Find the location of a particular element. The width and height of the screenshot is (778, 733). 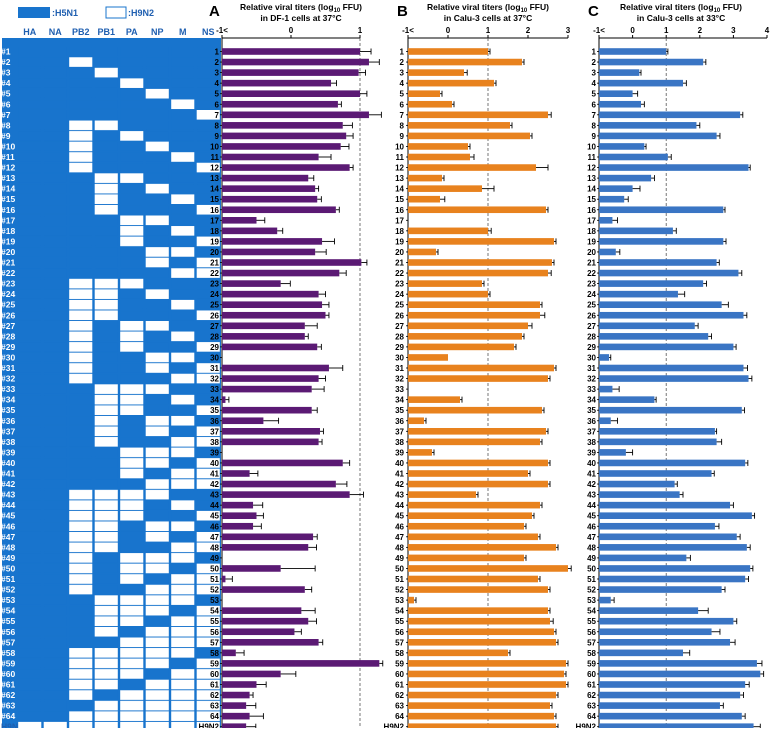

genotype-row-label: #34 is located at coordinates (8, 400).